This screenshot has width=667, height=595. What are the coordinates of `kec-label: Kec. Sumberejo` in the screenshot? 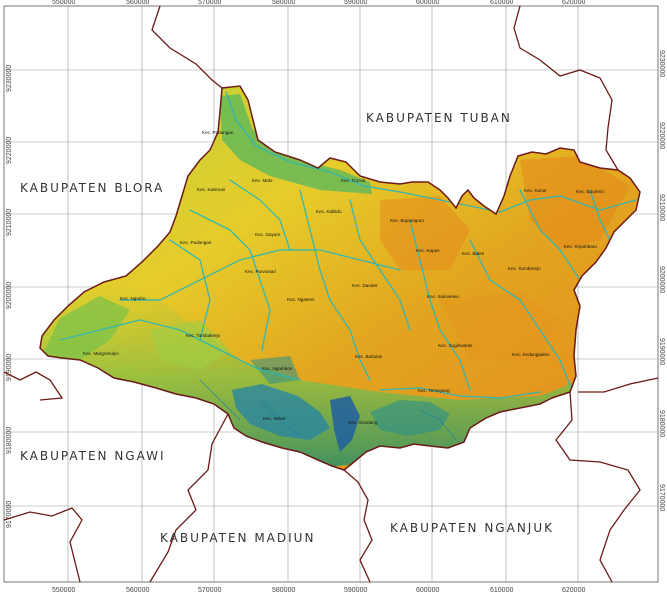 It's located at (524, 268).